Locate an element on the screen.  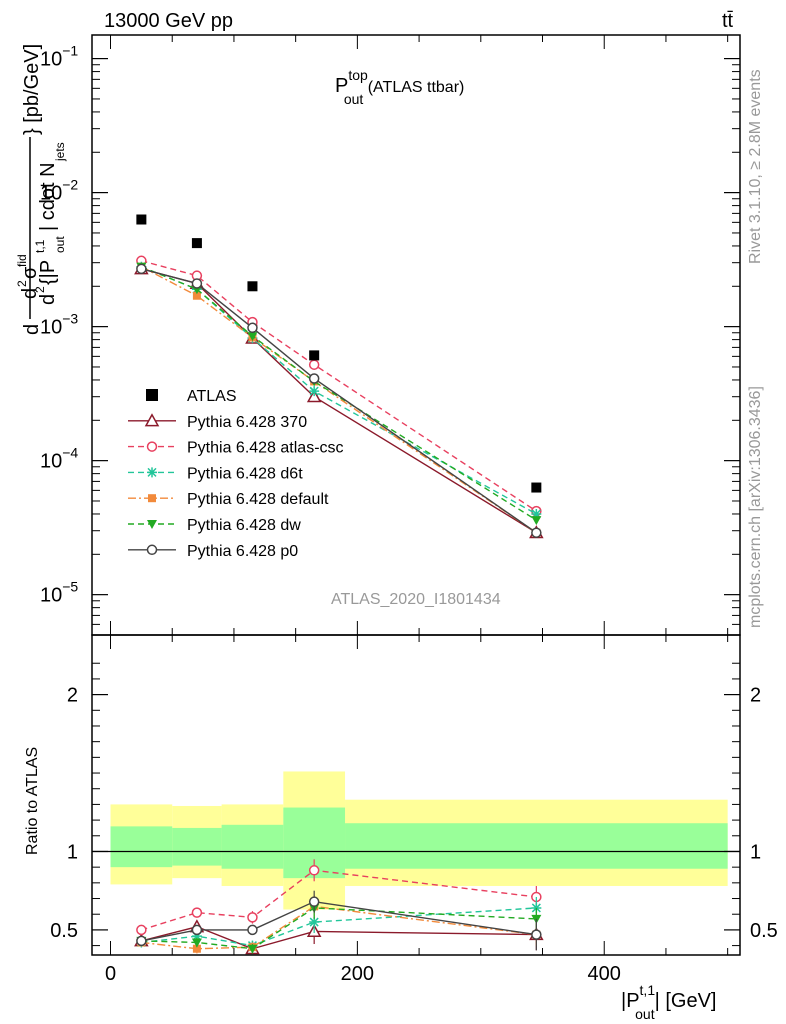
plot-title: Ptop out (ATLAS ttbar) is located at coordinates (399, 87).